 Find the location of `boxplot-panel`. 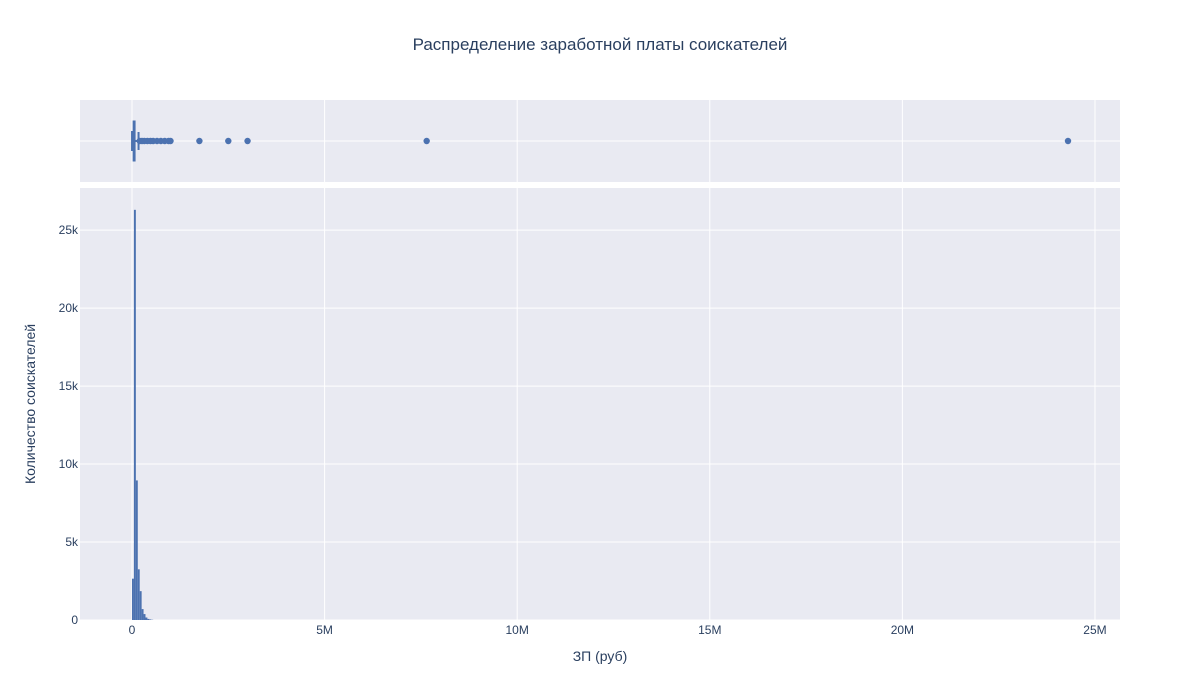

boxplot-panel is located at coordinates (600, 141).